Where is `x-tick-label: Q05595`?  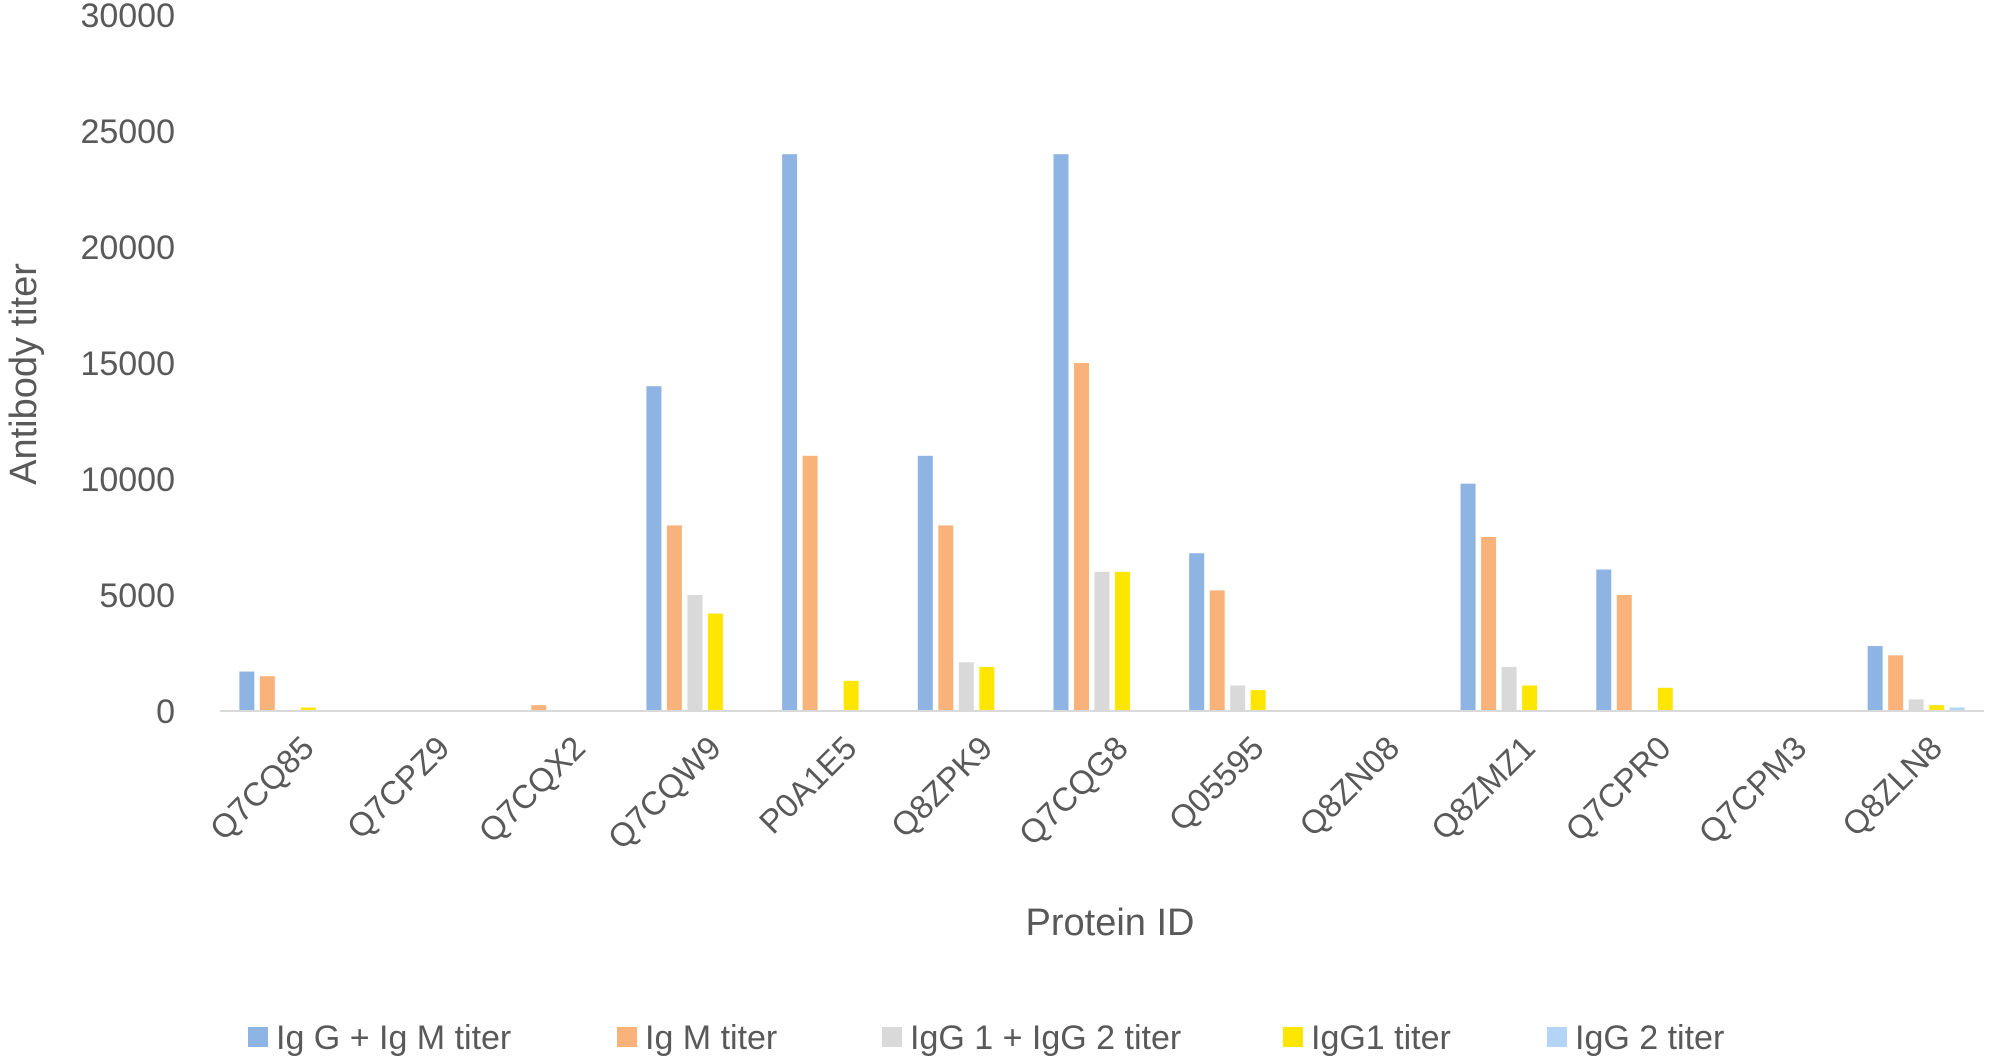 x-tick-label: Q05595 is located at coordinates (1215, 783).